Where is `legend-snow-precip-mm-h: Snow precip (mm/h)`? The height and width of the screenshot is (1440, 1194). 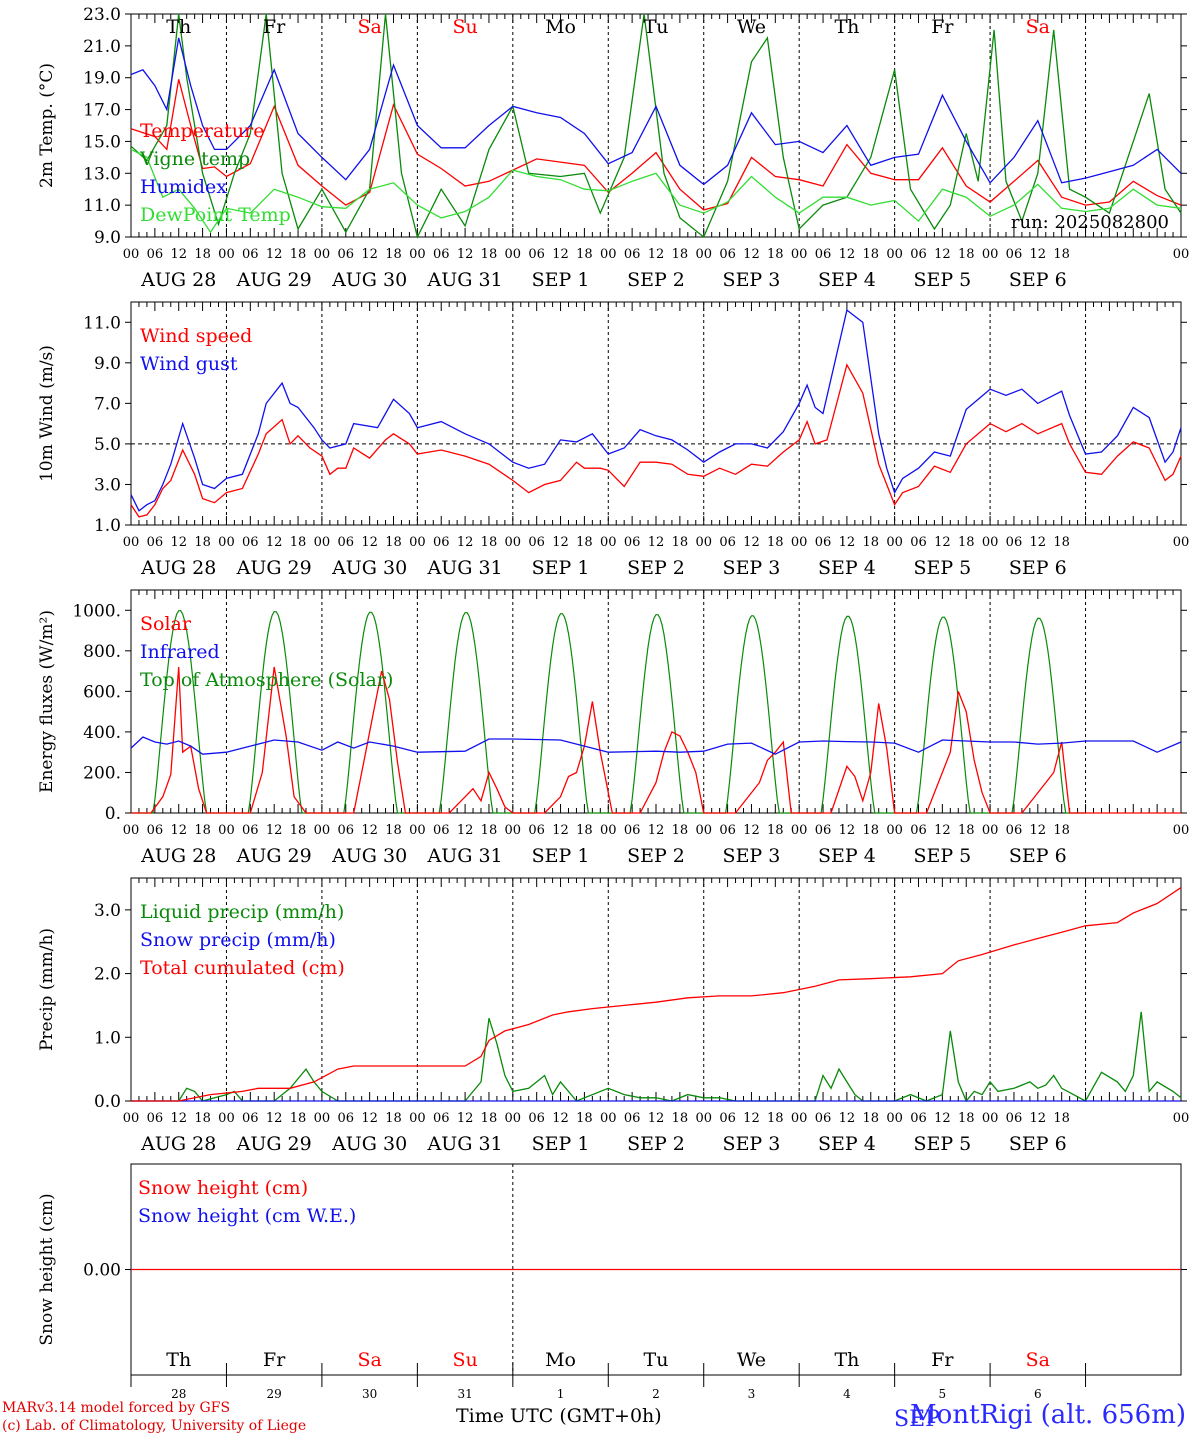 legend-snow-precip-mm-h: Snow precip (mm/h) is located at coordinates (238, 940).